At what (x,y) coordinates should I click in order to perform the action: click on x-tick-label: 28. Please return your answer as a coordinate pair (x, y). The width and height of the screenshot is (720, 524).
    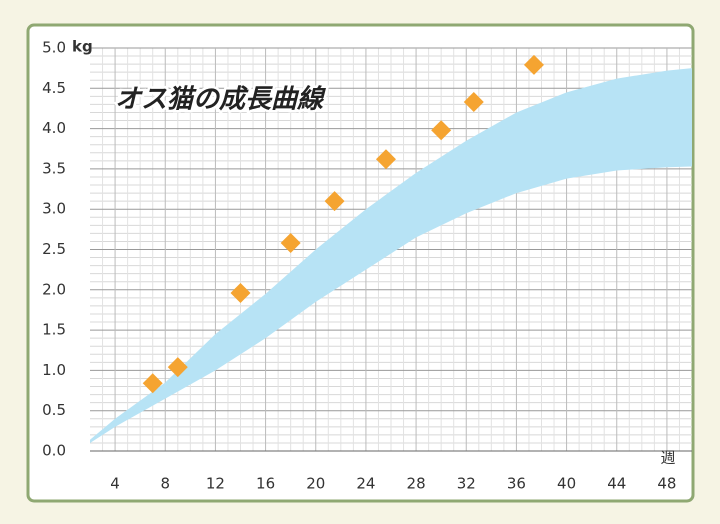
    Looking at the image, I should click on (416, 484).